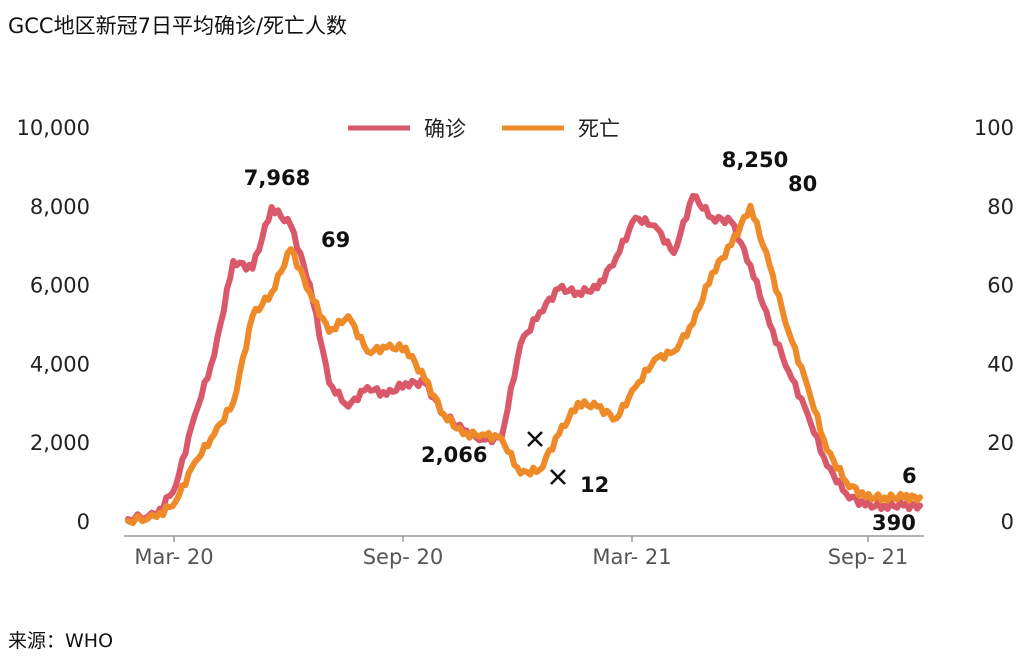  Describe the element at coordinates (1000, 207) in the screenshot. I see `y-right-tick-label: 80` at that location.